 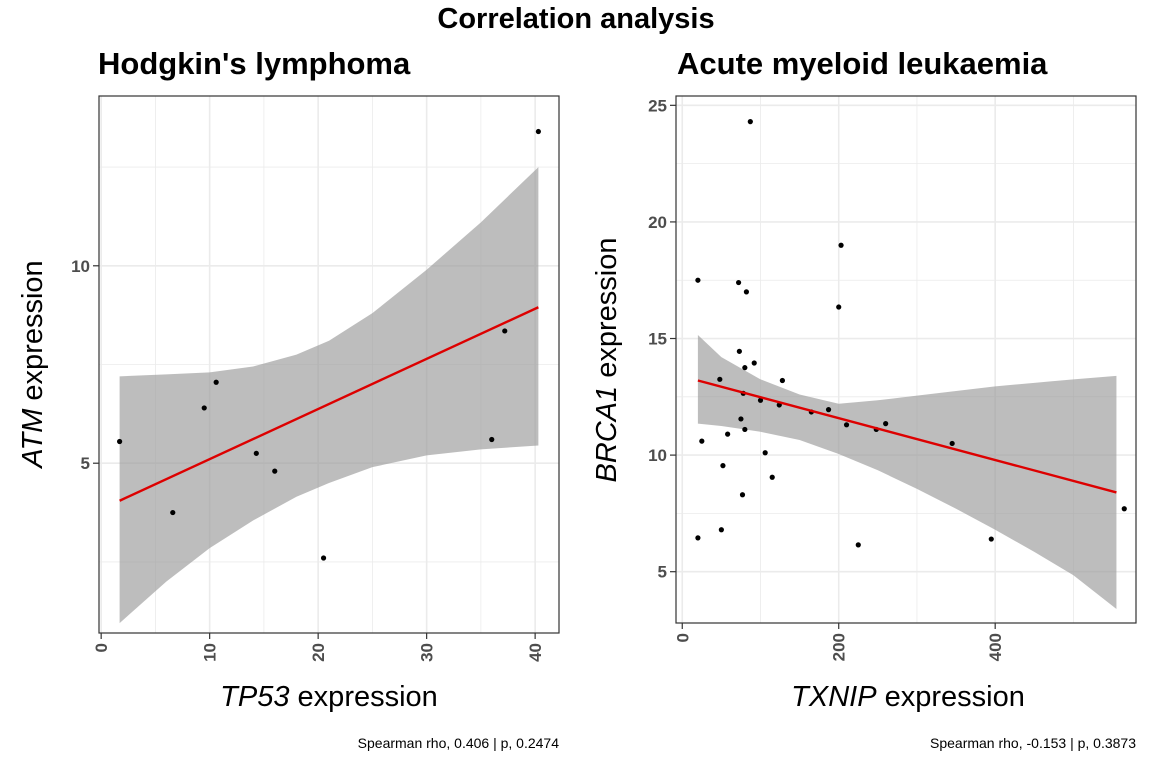 What do you see at coordinates (33, 439) in the screenshot?
I see `y-axis-gene: ATM` at bounding box center [33, 439].